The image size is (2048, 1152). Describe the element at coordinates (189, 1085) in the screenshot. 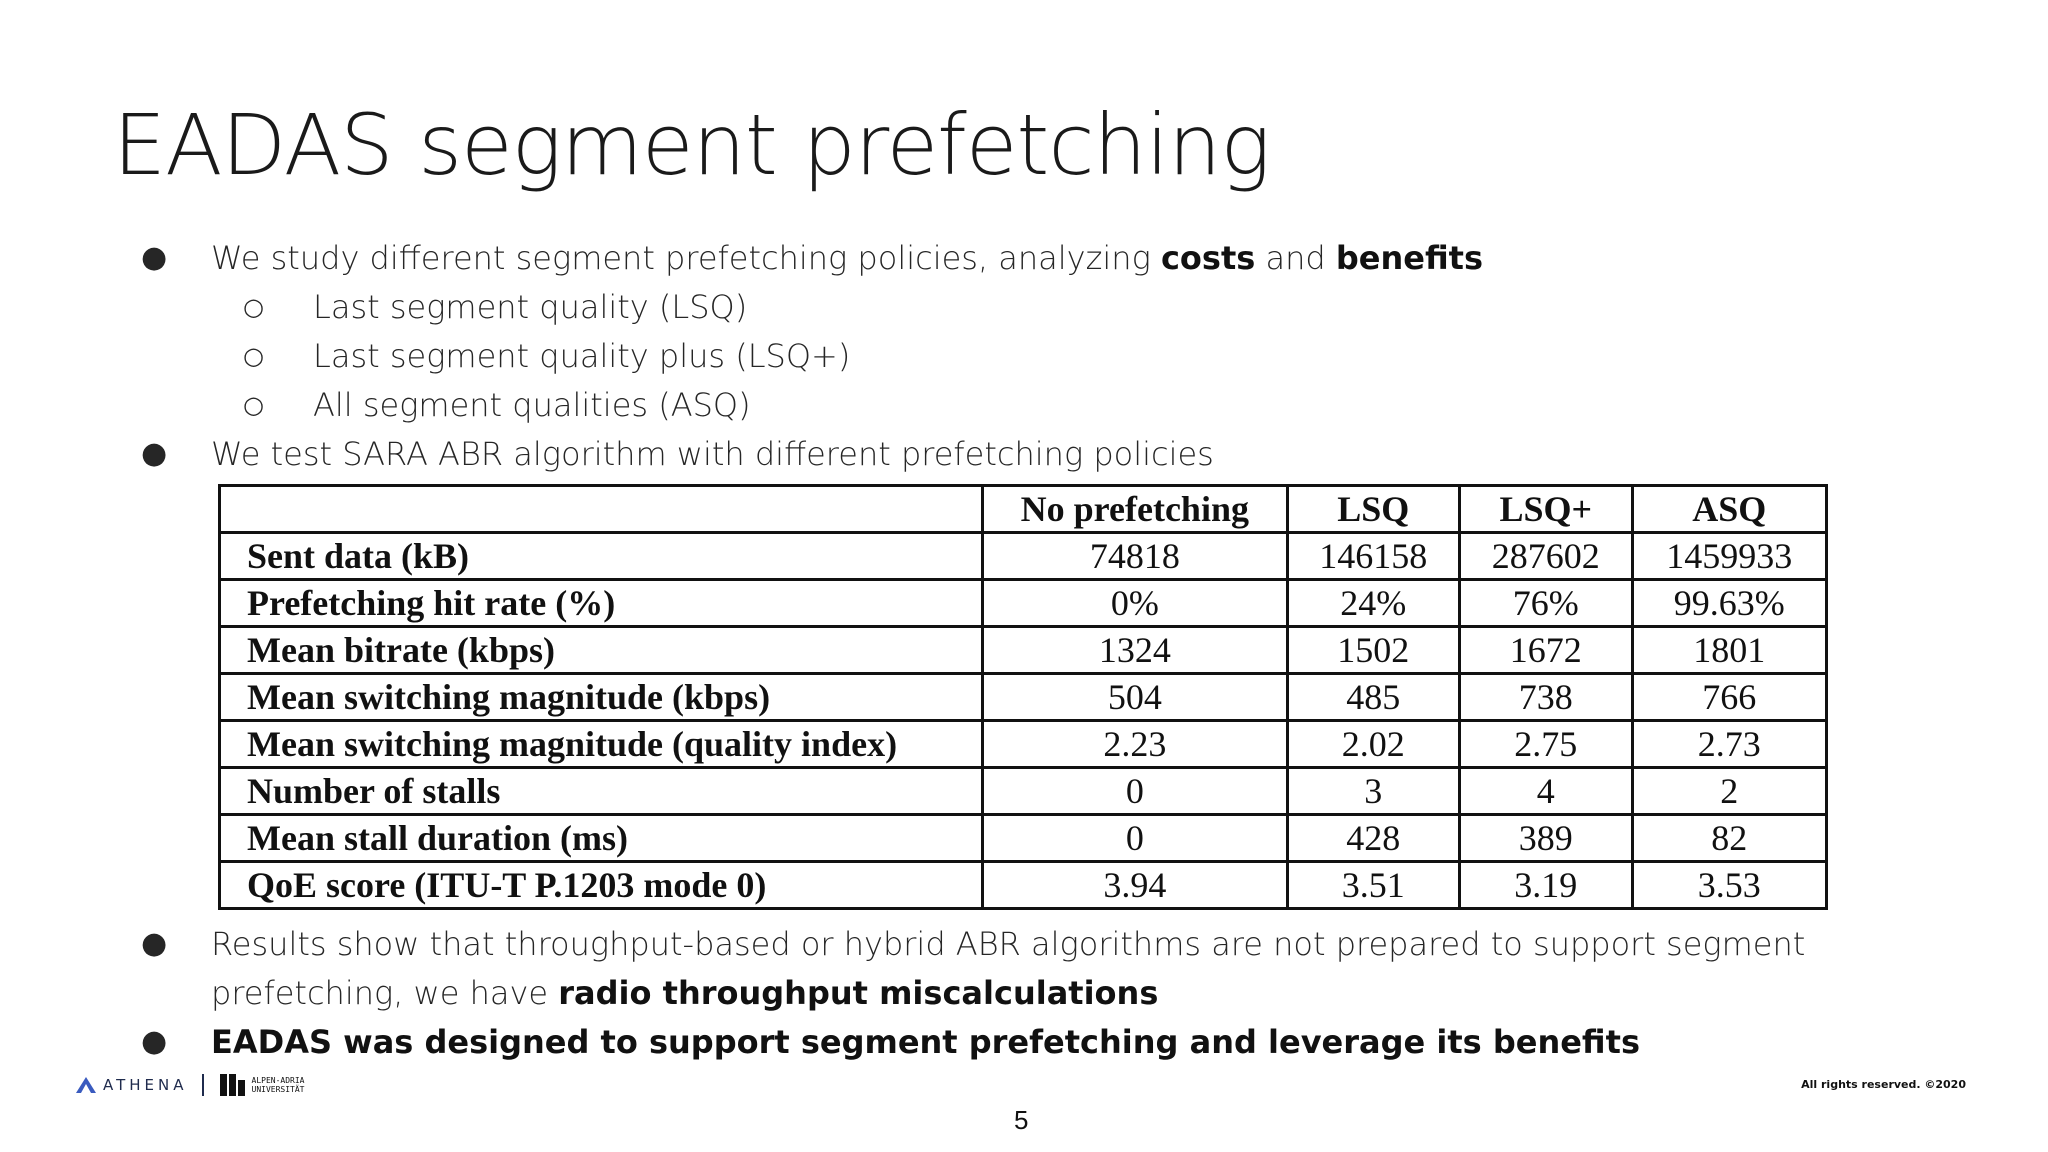

I see `footer-logos: ATHENA ALPEN-ADRIA UNIVERSITÄT` at that location.